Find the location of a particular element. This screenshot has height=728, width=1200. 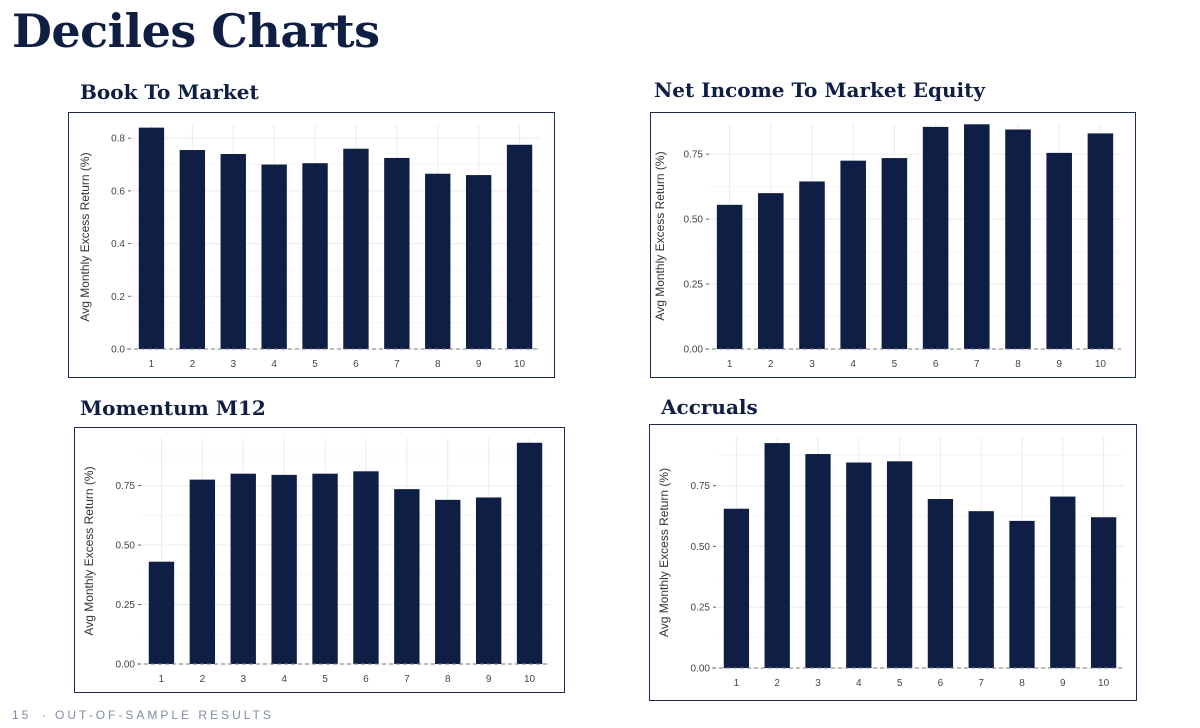

y-tick-label: 0.4 is located at coordinates (118, 244).